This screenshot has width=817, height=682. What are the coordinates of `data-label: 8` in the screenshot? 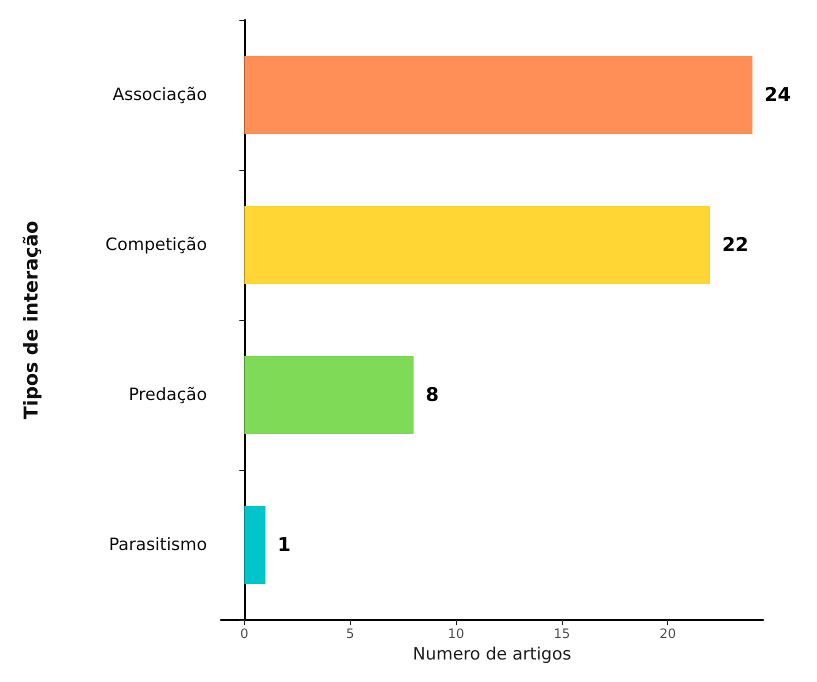 It's located at (432, 395).